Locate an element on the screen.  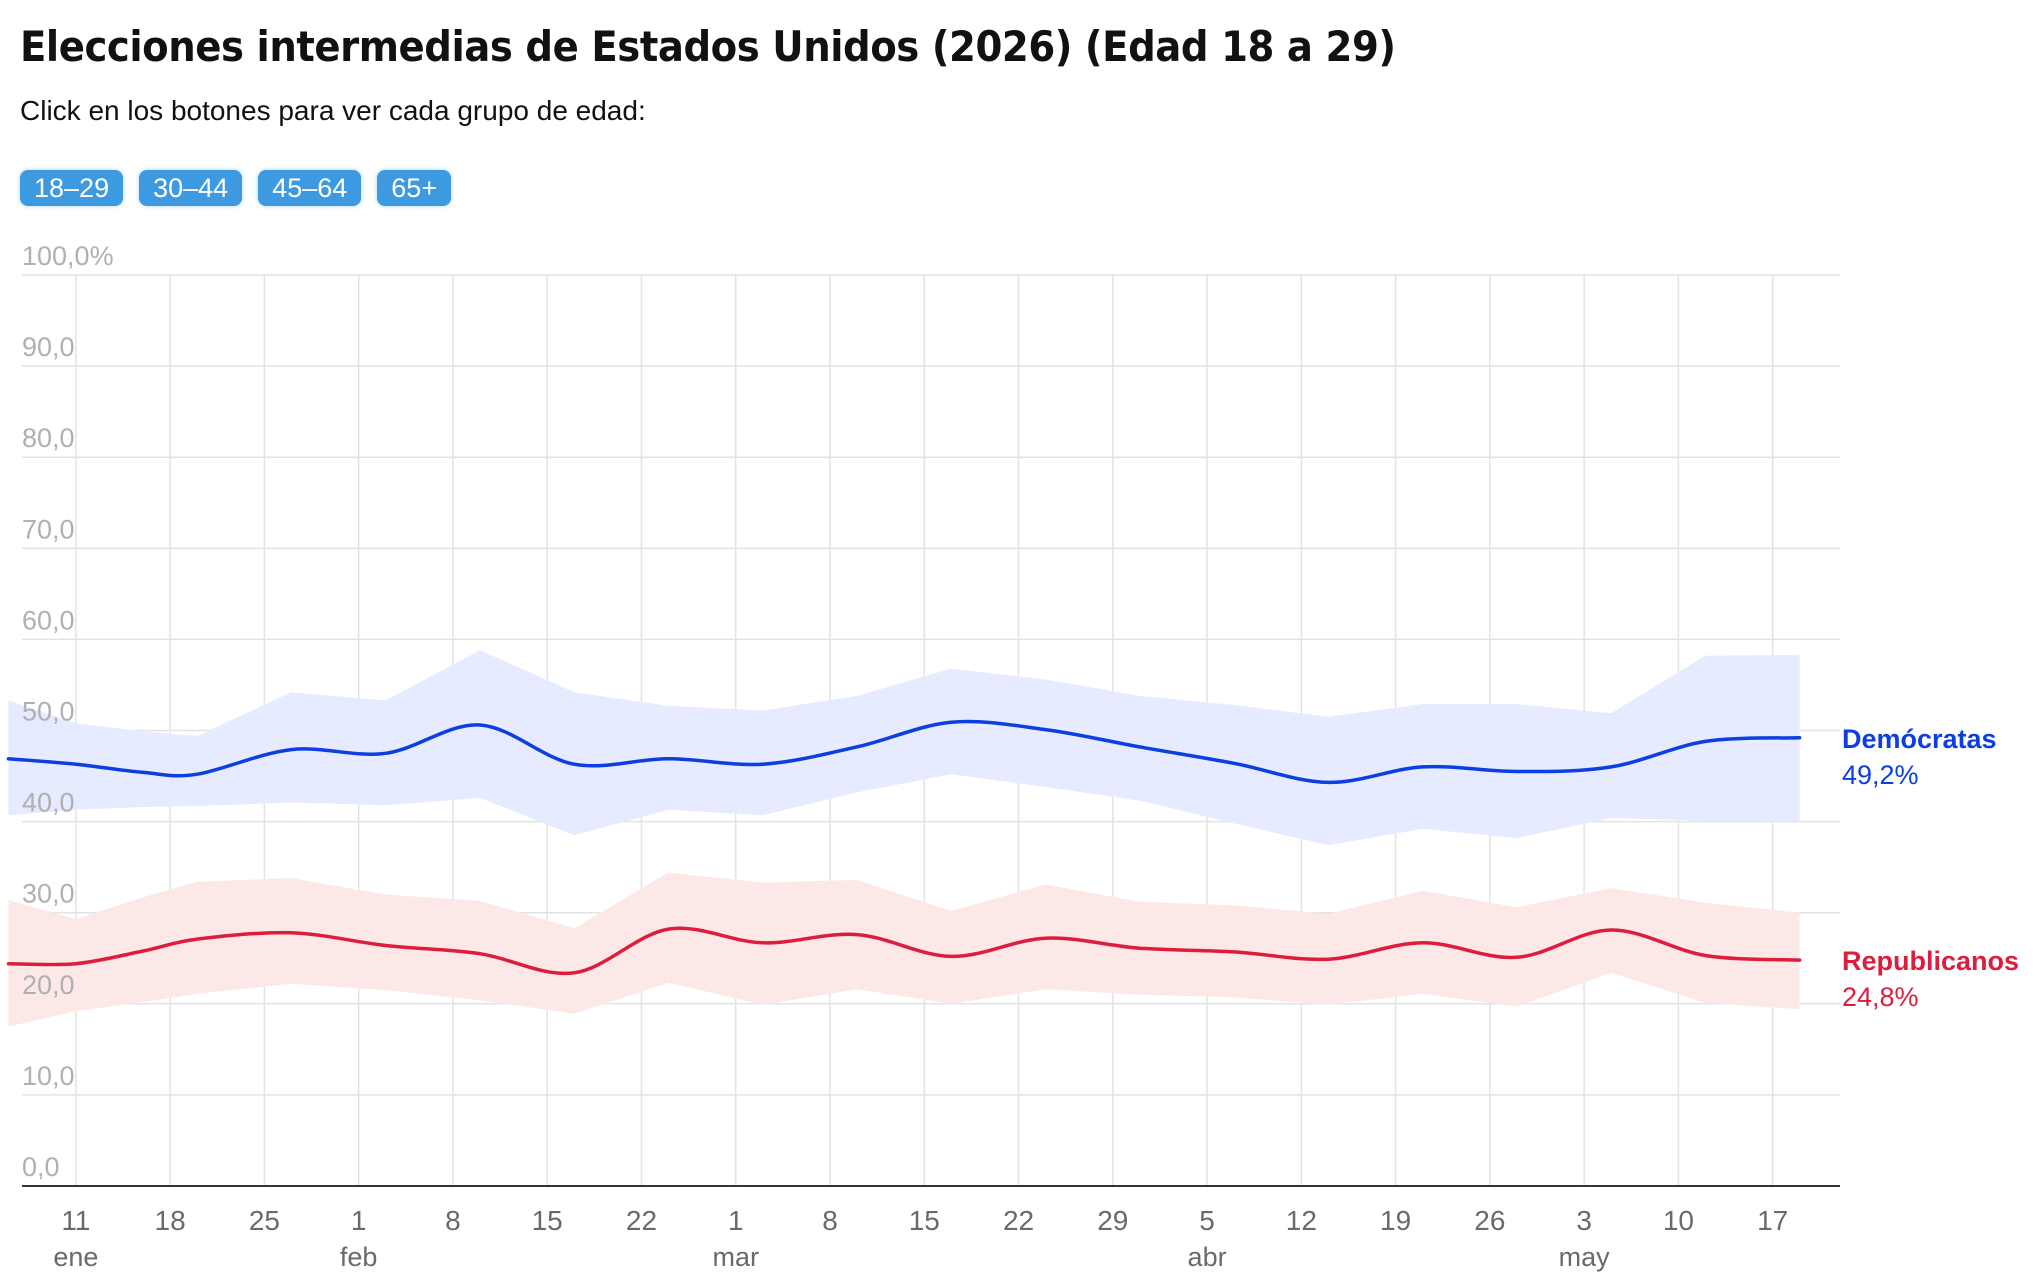
x-tick-label: 18 is located at coordinates (170, 1220).